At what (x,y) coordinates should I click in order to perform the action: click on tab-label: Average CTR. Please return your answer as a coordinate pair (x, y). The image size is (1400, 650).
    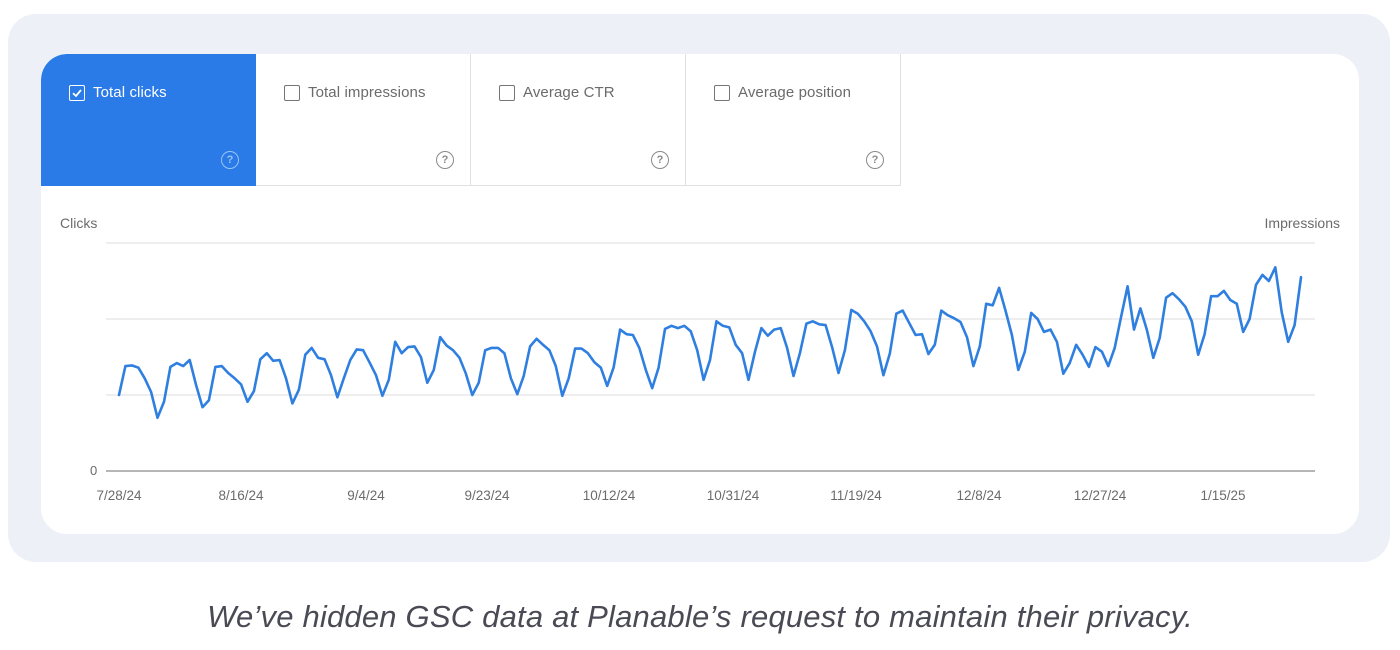
    Looking at the image, I should click on (569, 92).